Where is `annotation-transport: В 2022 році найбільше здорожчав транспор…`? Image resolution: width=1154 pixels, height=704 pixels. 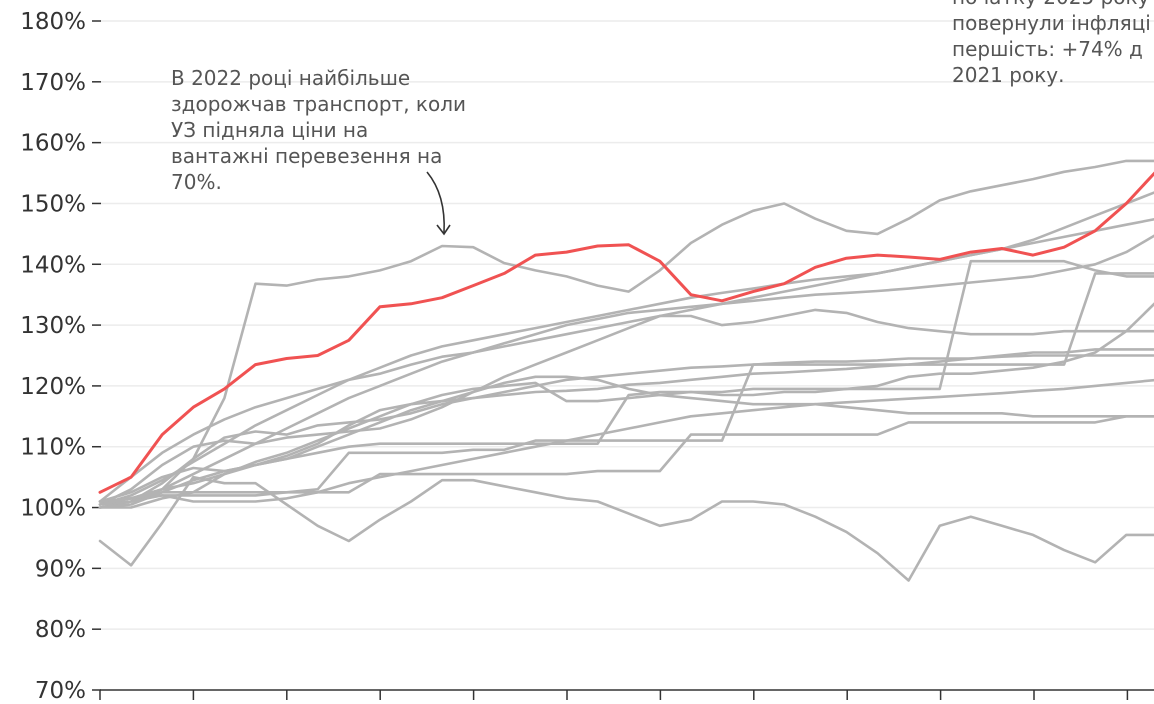 annotation-transport: В 2022 році найбільше здорожчав транспор… is located at coordinates (319, 130).